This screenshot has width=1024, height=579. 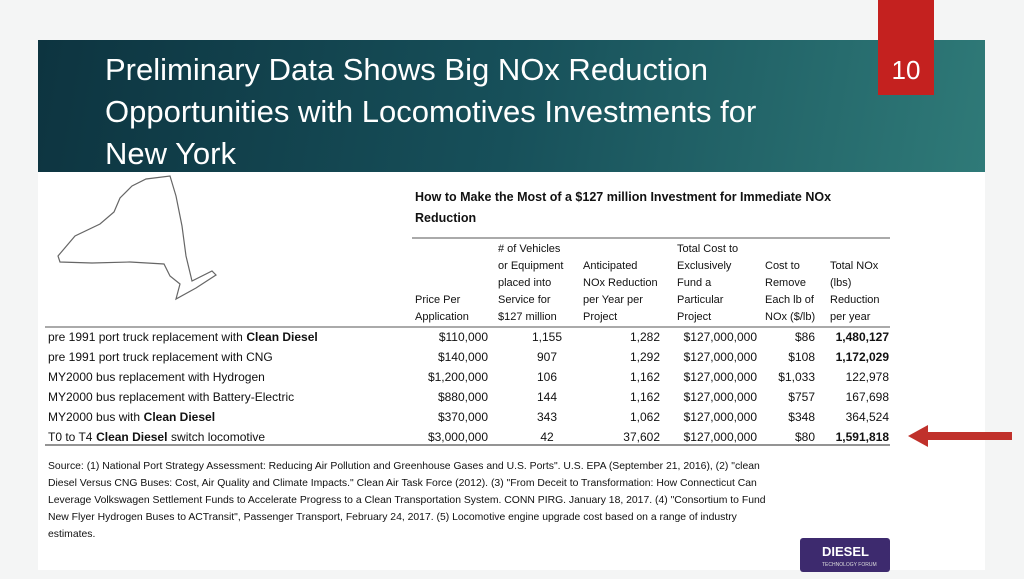 What do you see at coordinates (855, 300) in the screenshot?
I see `column-header: Reduction` at bounding box center [855, 300].